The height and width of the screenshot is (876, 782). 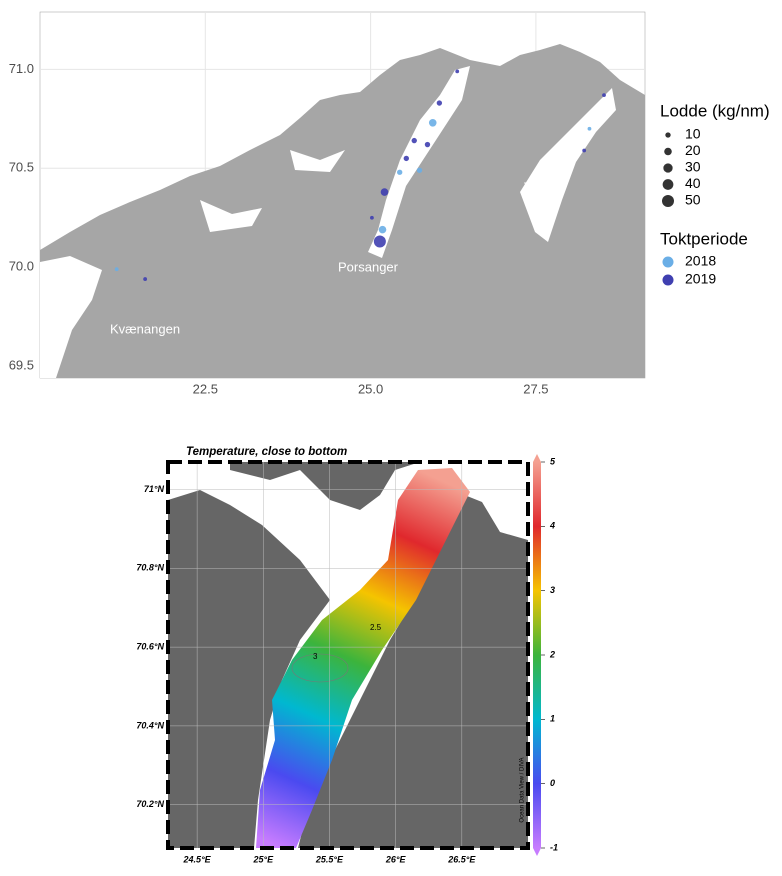 What do you see at coordinates (700, 279) in the screenshot?
I see `legend-label: 2019` at bounding box center [700, 279].